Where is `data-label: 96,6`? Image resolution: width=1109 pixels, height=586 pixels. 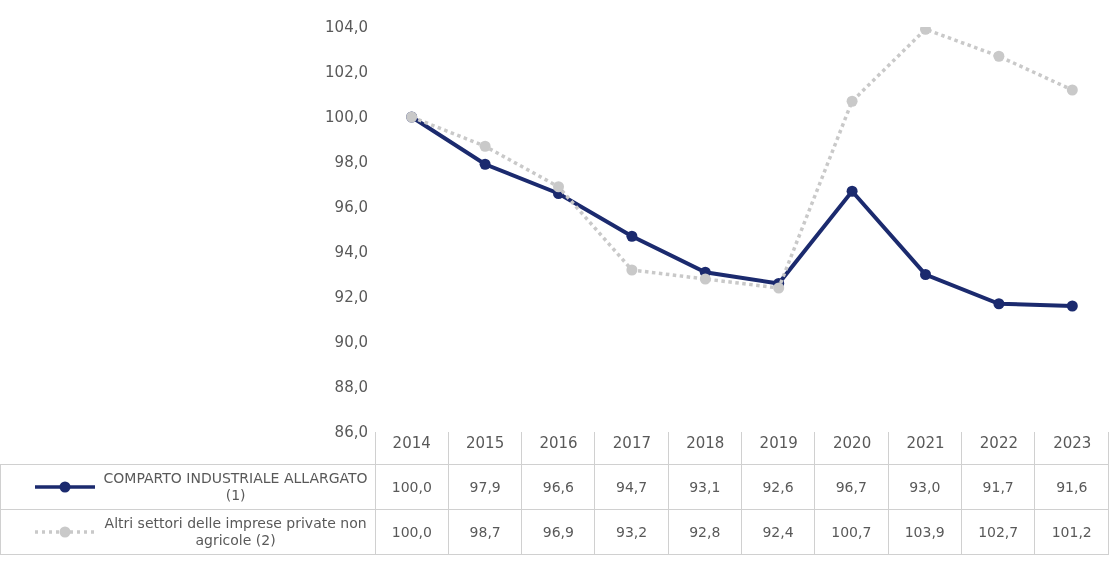 data-label: 96,6 is located at coordinates (558, 487).